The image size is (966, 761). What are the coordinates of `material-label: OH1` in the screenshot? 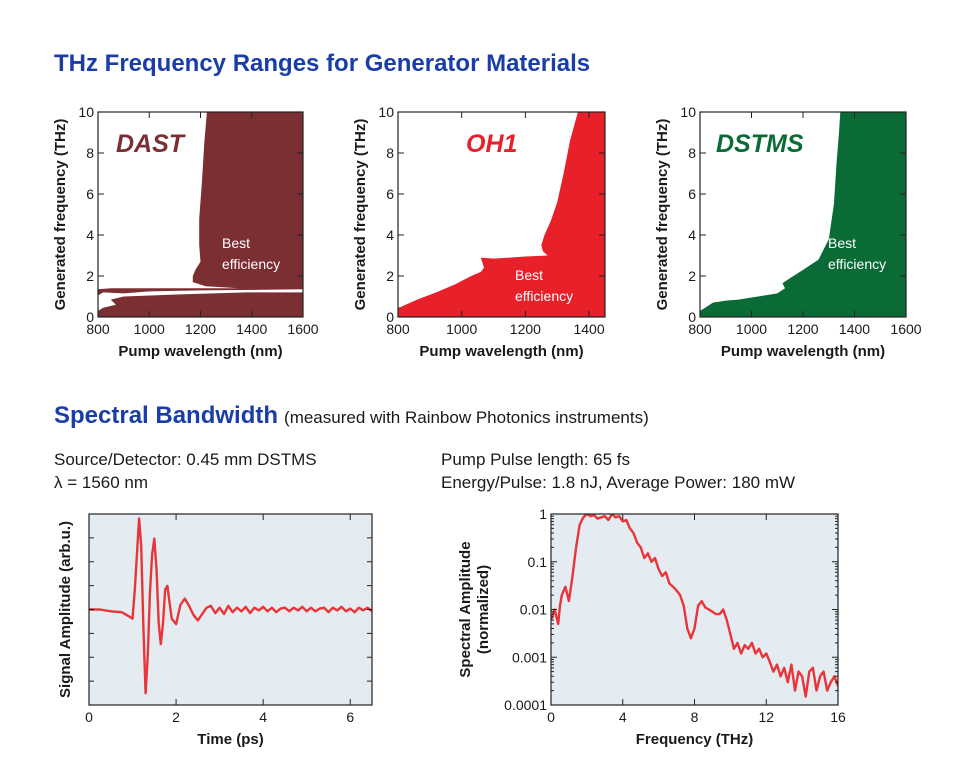 It's located at (491, 144).